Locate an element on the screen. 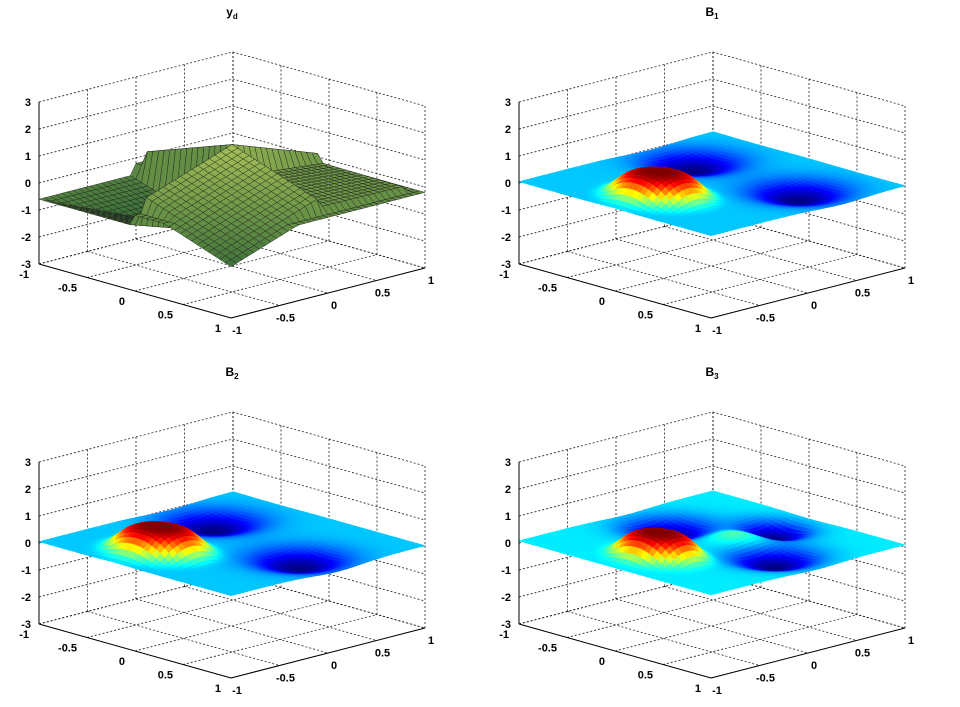  subplot-title: yd is located at coordinates (232, 13).